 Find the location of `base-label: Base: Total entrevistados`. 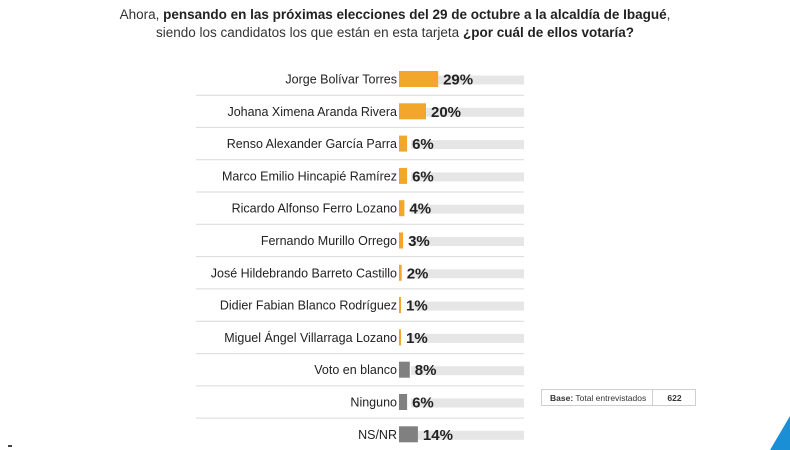

base-label: Base: Total entrevistados is located at coordinates (598, 398).